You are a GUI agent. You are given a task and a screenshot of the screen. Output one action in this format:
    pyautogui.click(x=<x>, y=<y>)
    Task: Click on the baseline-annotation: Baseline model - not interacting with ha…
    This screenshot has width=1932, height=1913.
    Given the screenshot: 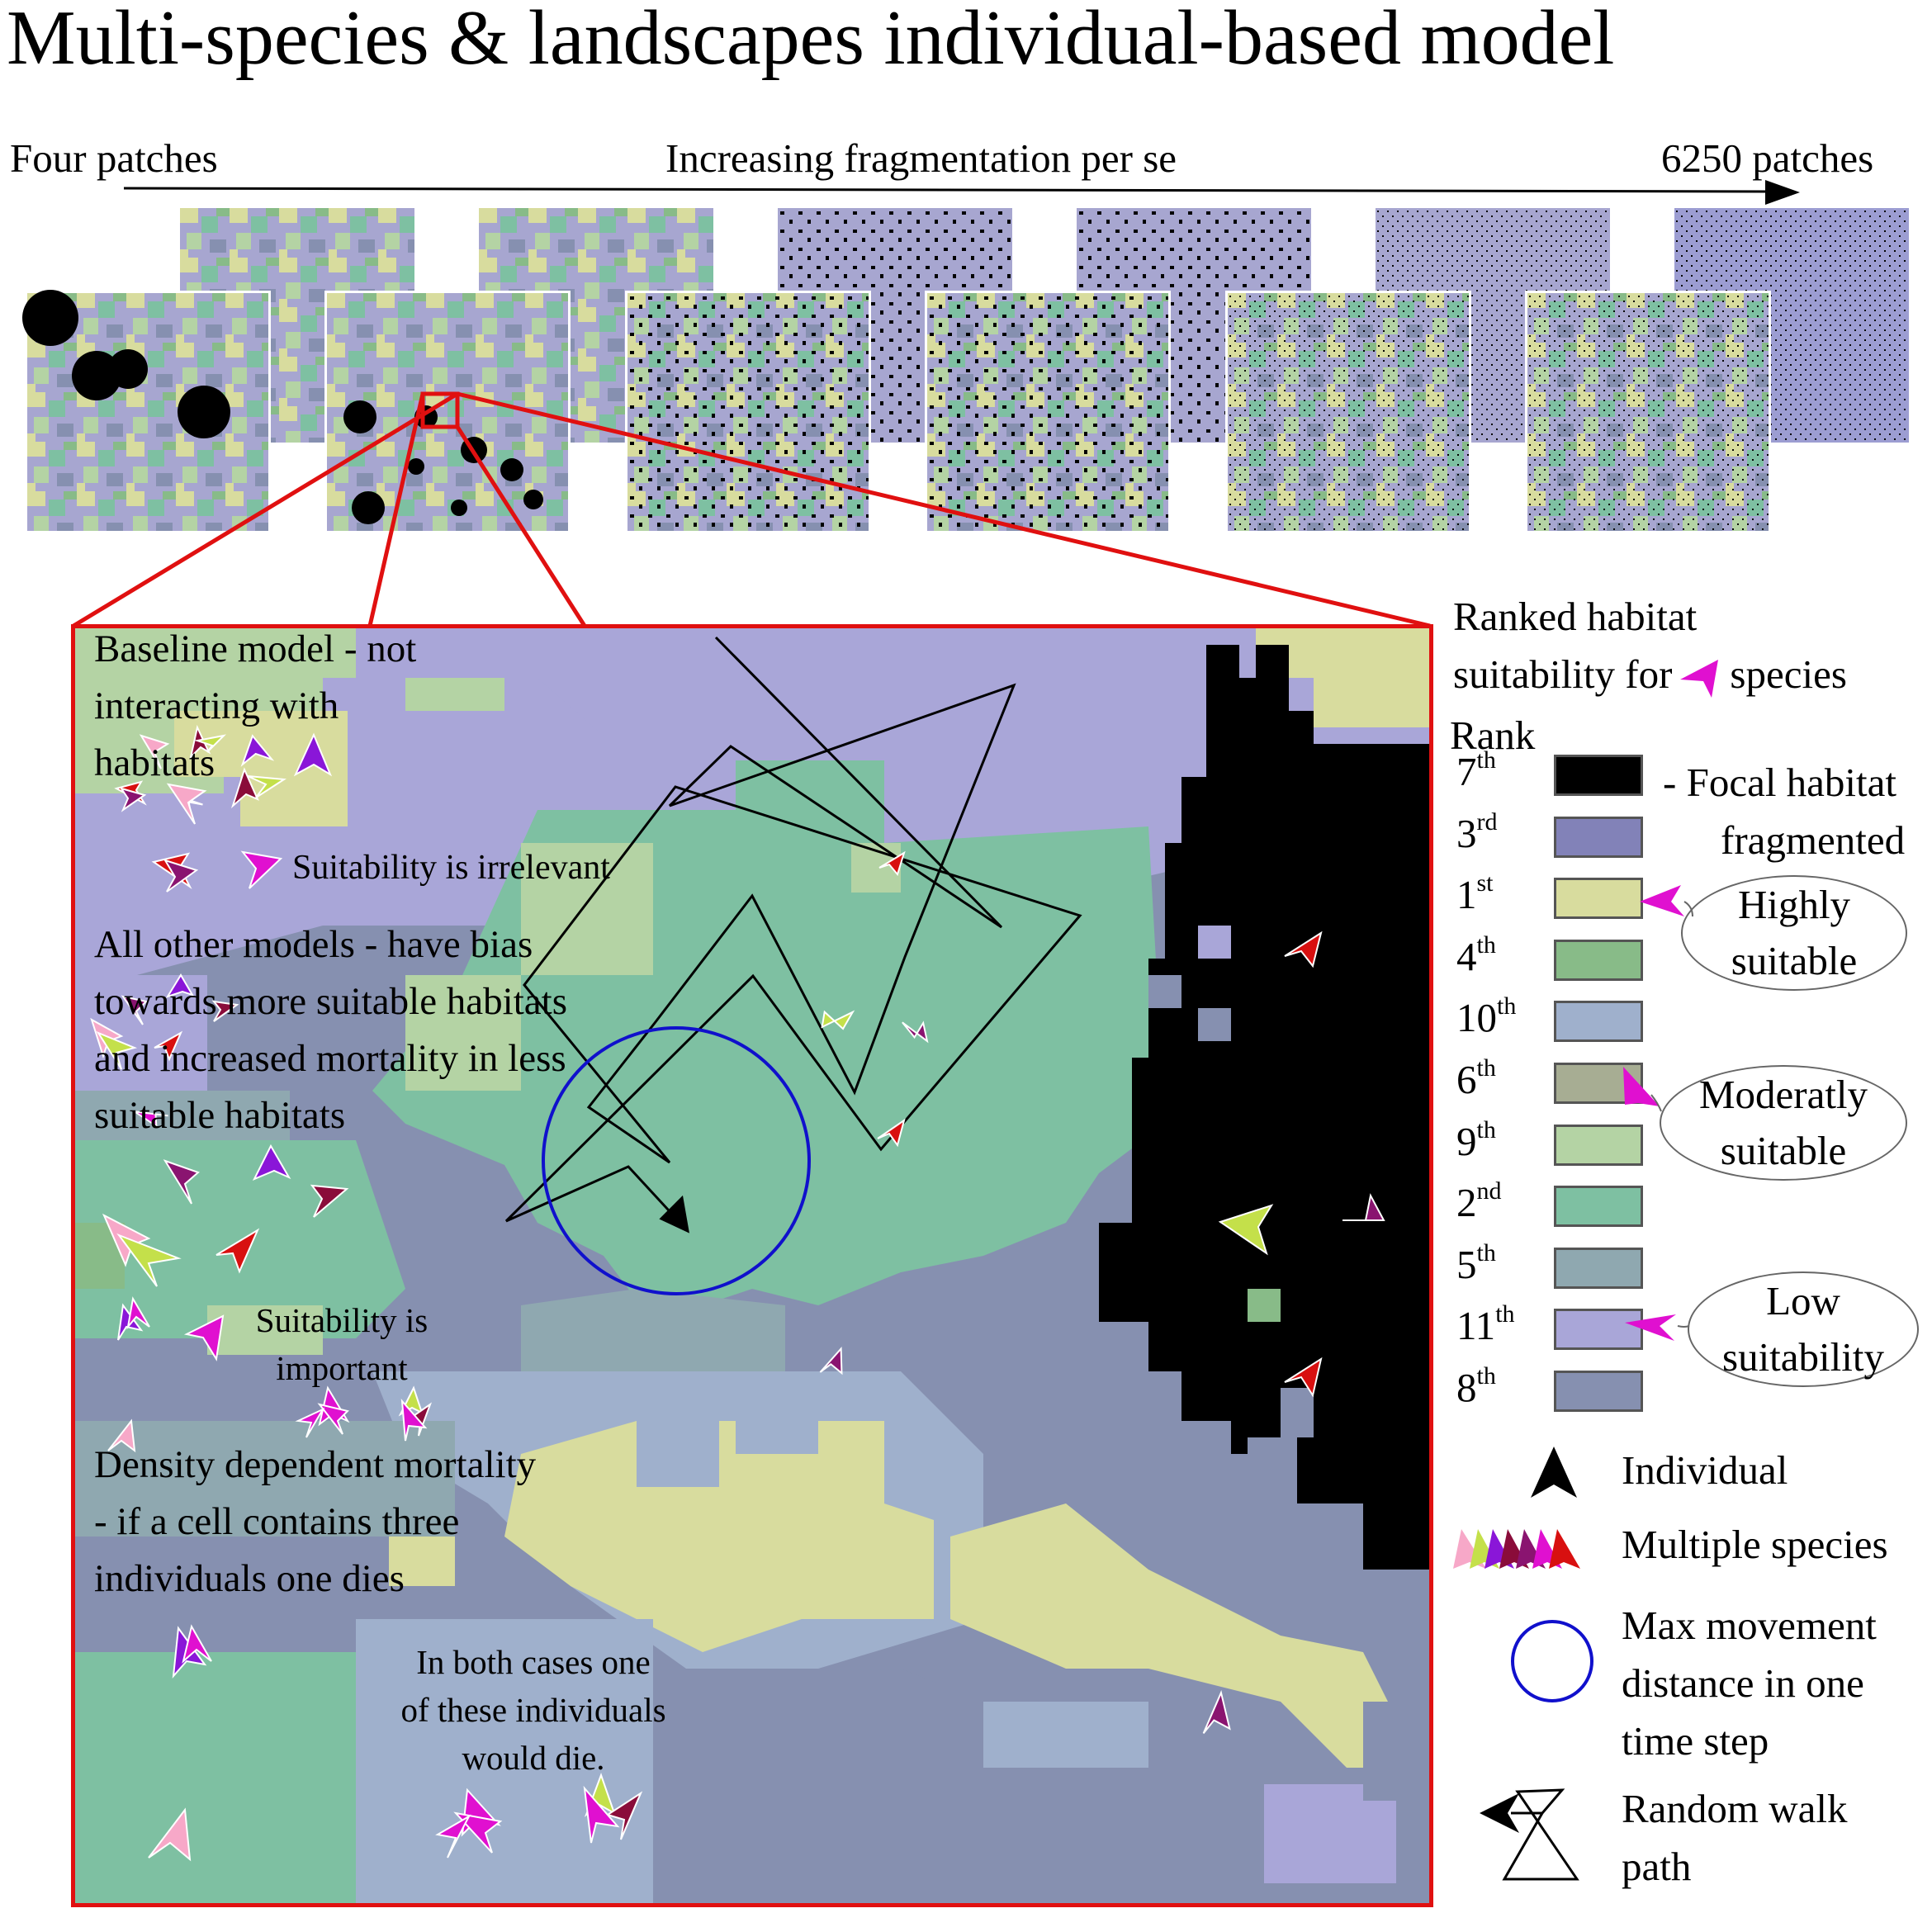 What is the action you would take?
    pyautogui.click(x=255, y=706)
    